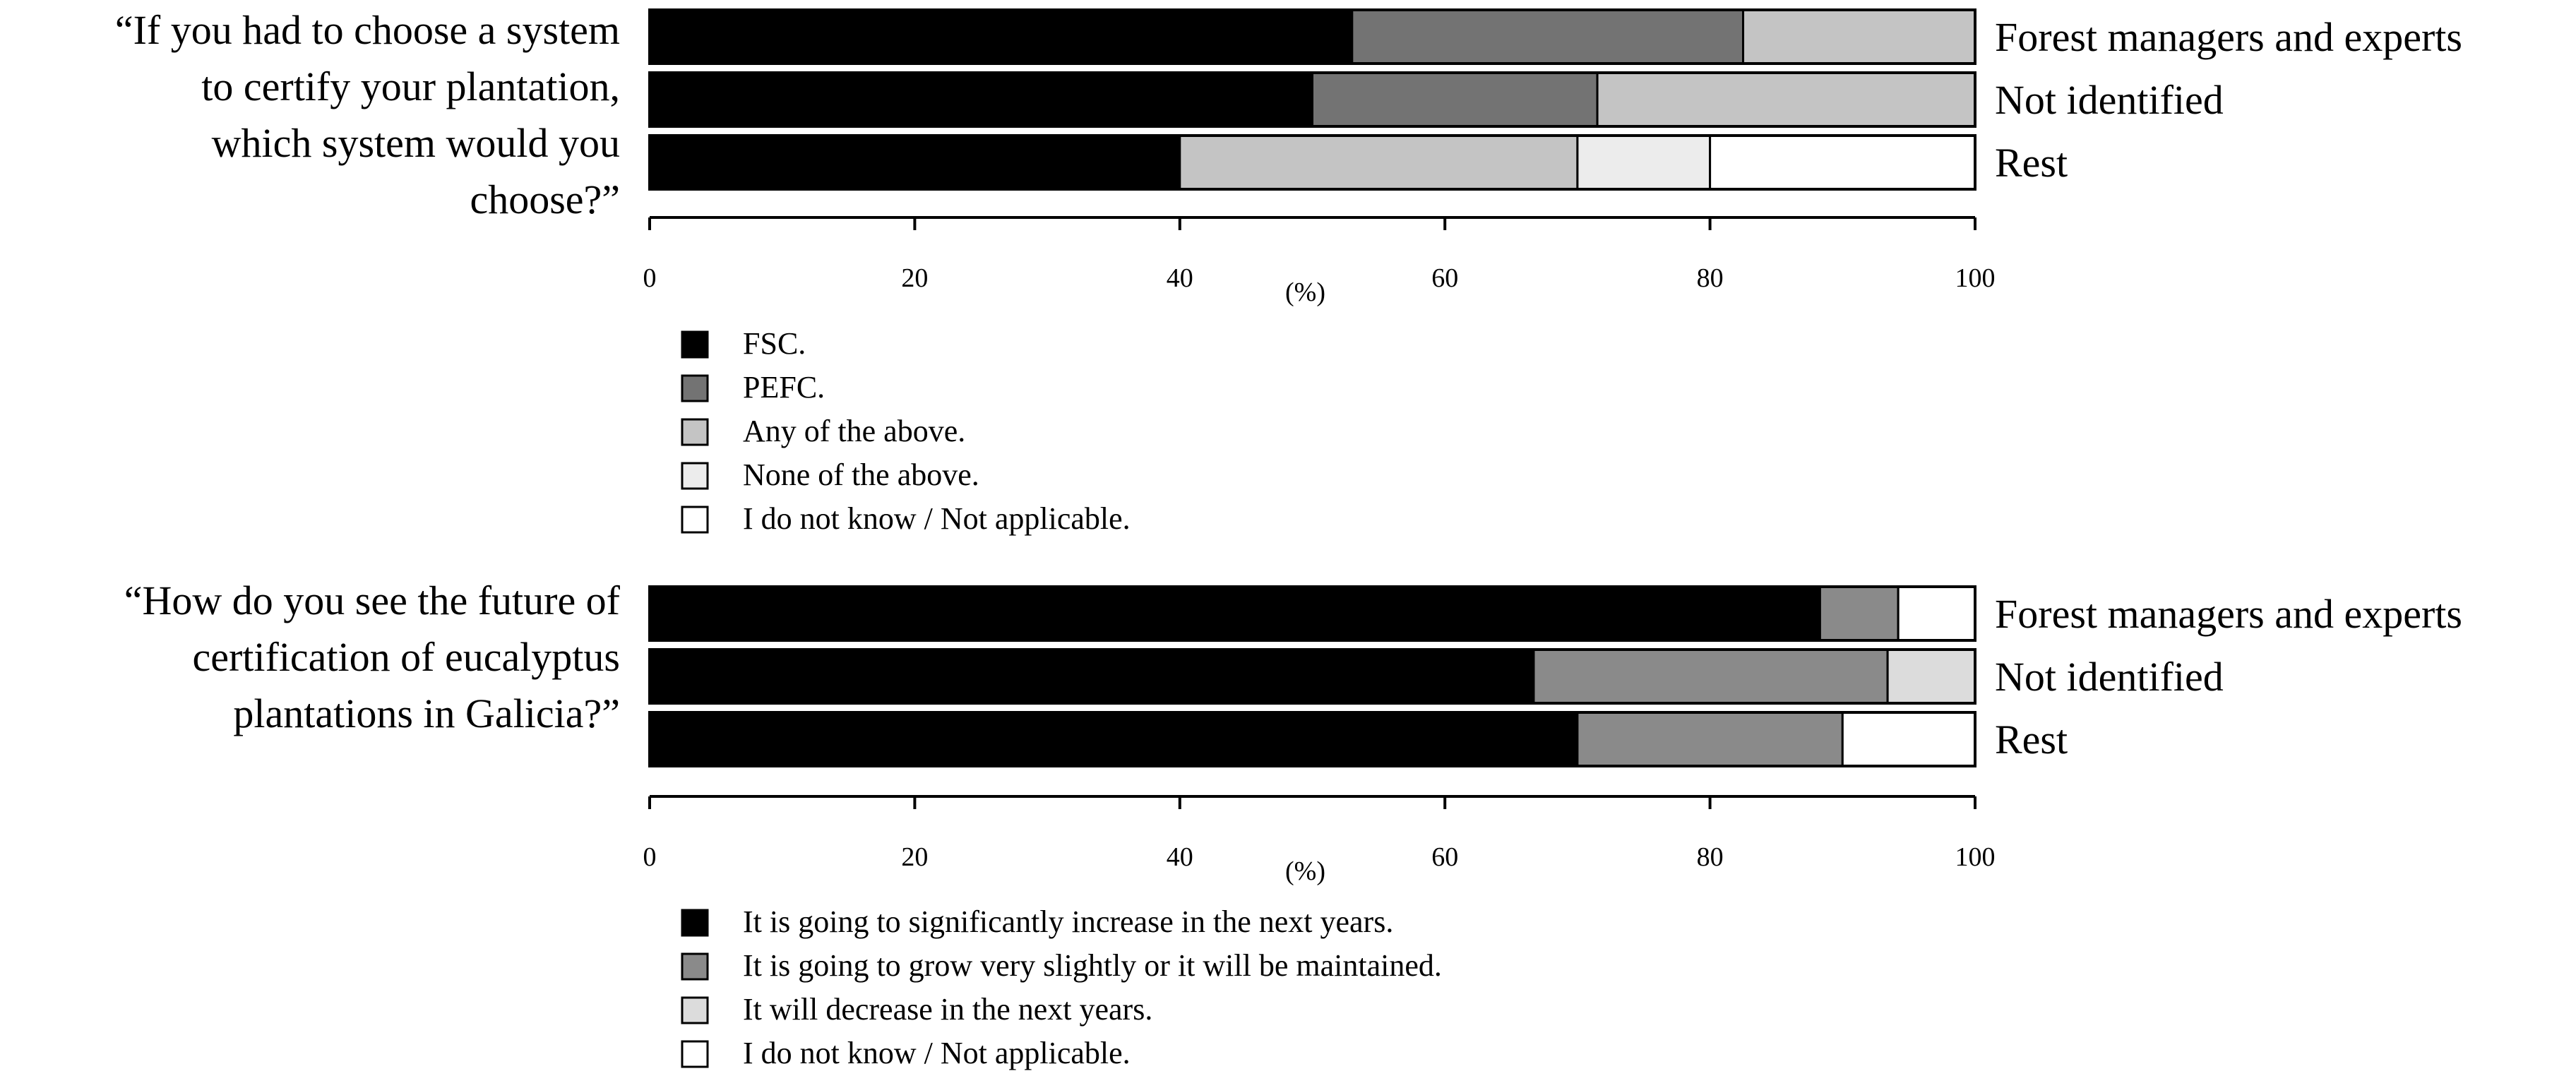 This screenshot has width=2576, height=1088. I want to click on legend-label: It will decrease in the next years., so click(947, 1009).